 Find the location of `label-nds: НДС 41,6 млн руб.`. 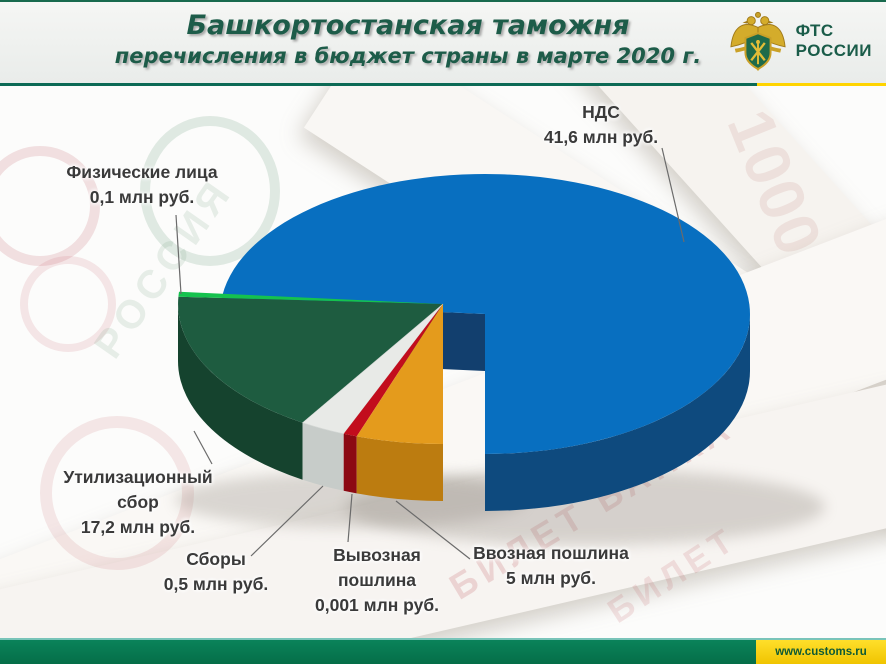

label-nds: НДС 41,6 млн руб. is located at coordinates (601, 125).